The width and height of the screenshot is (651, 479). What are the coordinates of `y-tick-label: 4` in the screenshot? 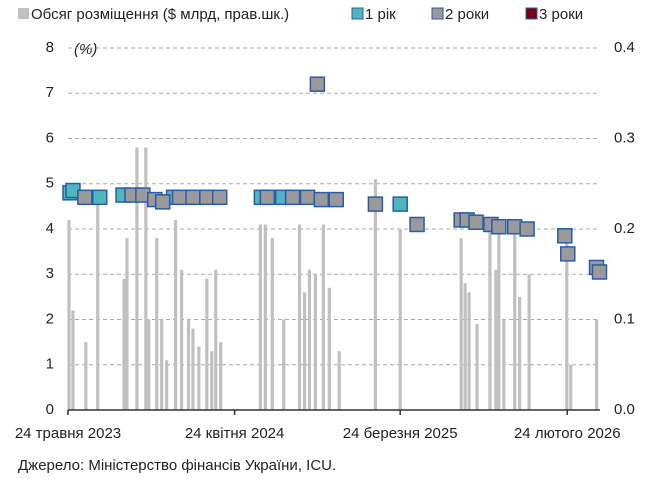 It's located at (50, 228).